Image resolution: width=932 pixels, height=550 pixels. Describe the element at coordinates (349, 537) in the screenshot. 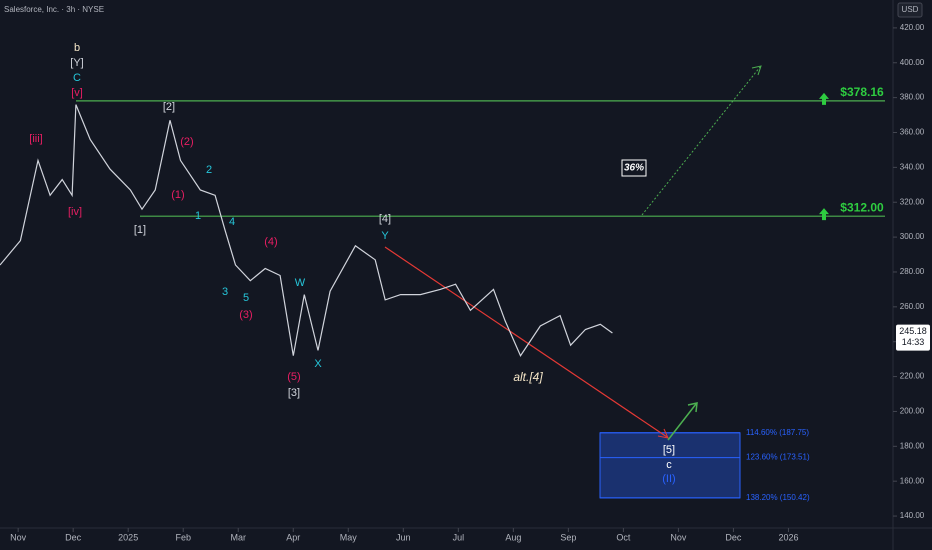

I see `x-tick-label: May` at that location.